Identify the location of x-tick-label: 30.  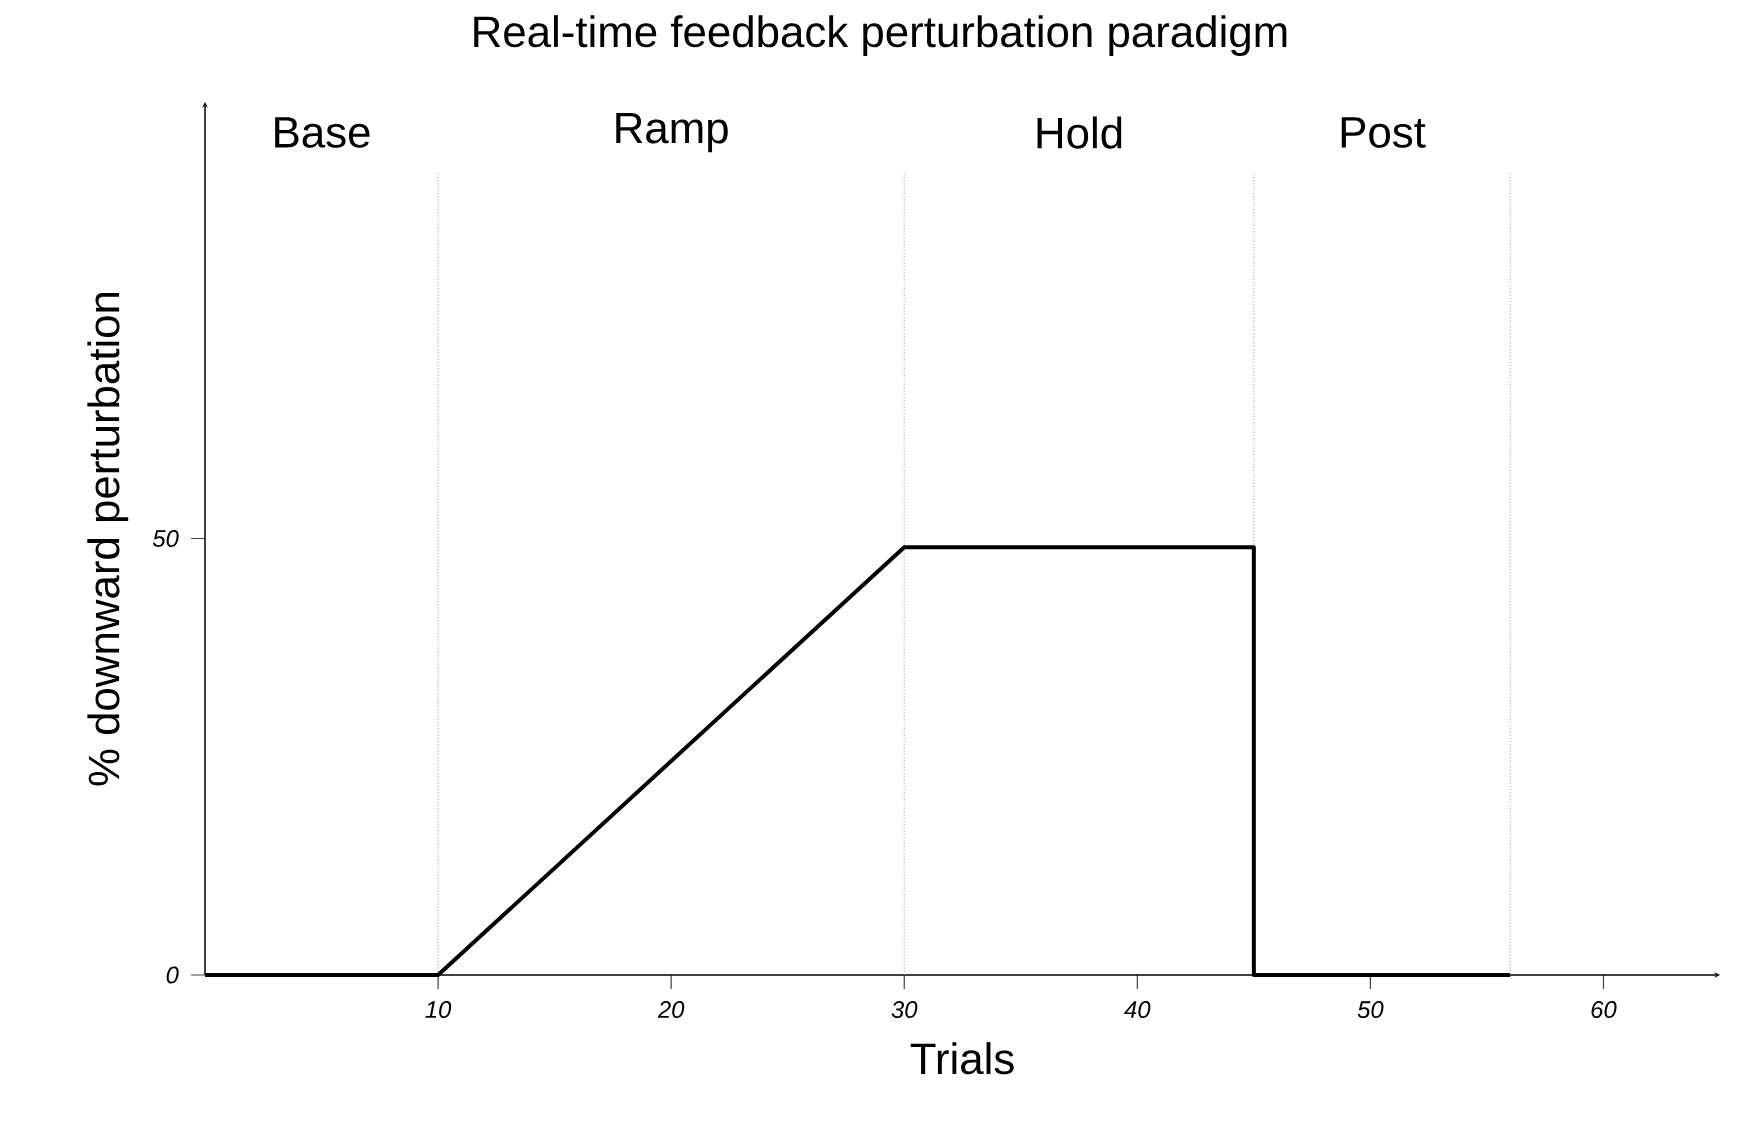
(904, 1010).